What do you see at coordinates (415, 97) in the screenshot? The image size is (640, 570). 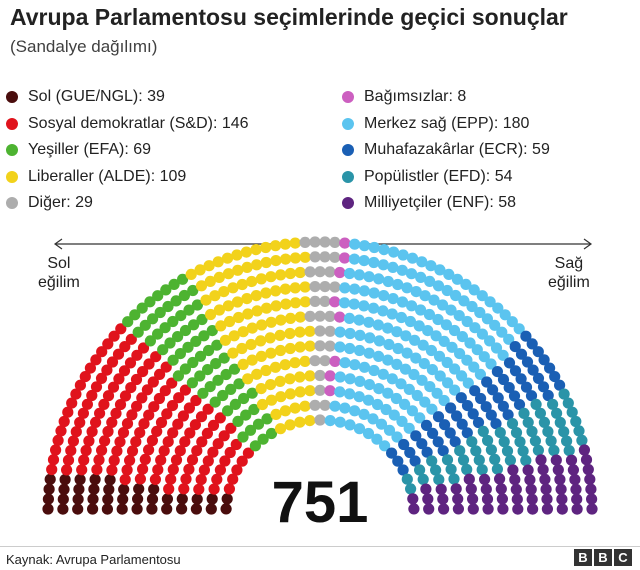 I see `legend-label: Bağımsızlar: 8` at bounding box center [415, 97].